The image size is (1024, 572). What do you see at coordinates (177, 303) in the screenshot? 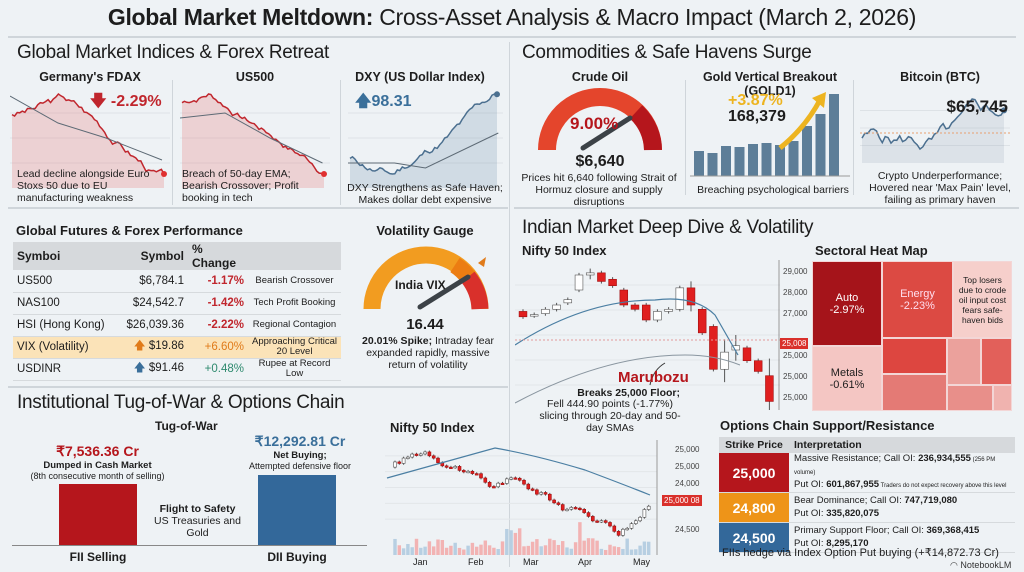
I see `table-row: NAS100 $24,542.7 -1.42% Tech Profit Booking` at bounding box center [177, 303].